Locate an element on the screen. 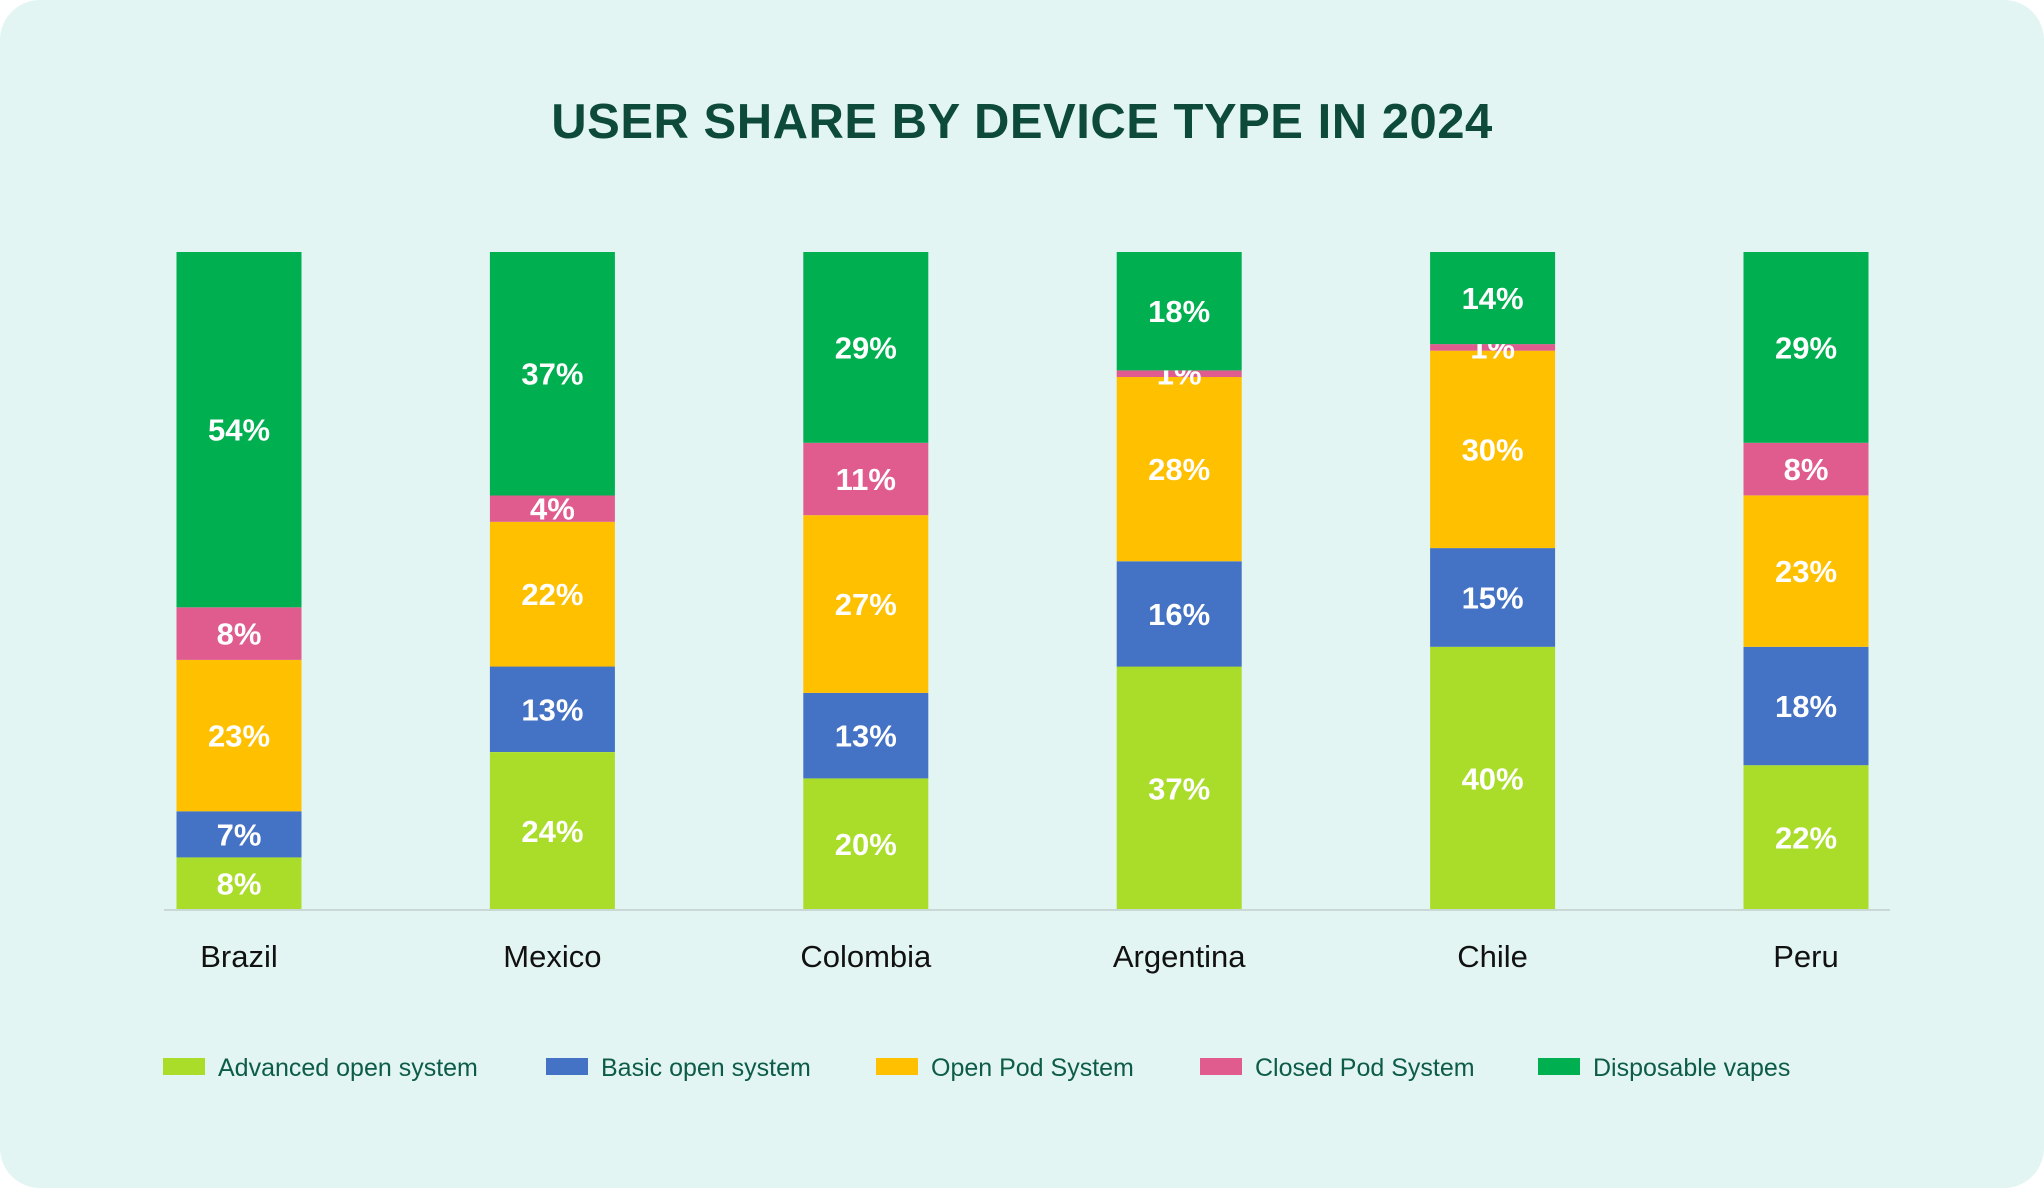 The width and height of the screenshot is (2044, 1188). bar-stack-argentina: 37%16%28%1%18% is located at coordinates (1179, 581).